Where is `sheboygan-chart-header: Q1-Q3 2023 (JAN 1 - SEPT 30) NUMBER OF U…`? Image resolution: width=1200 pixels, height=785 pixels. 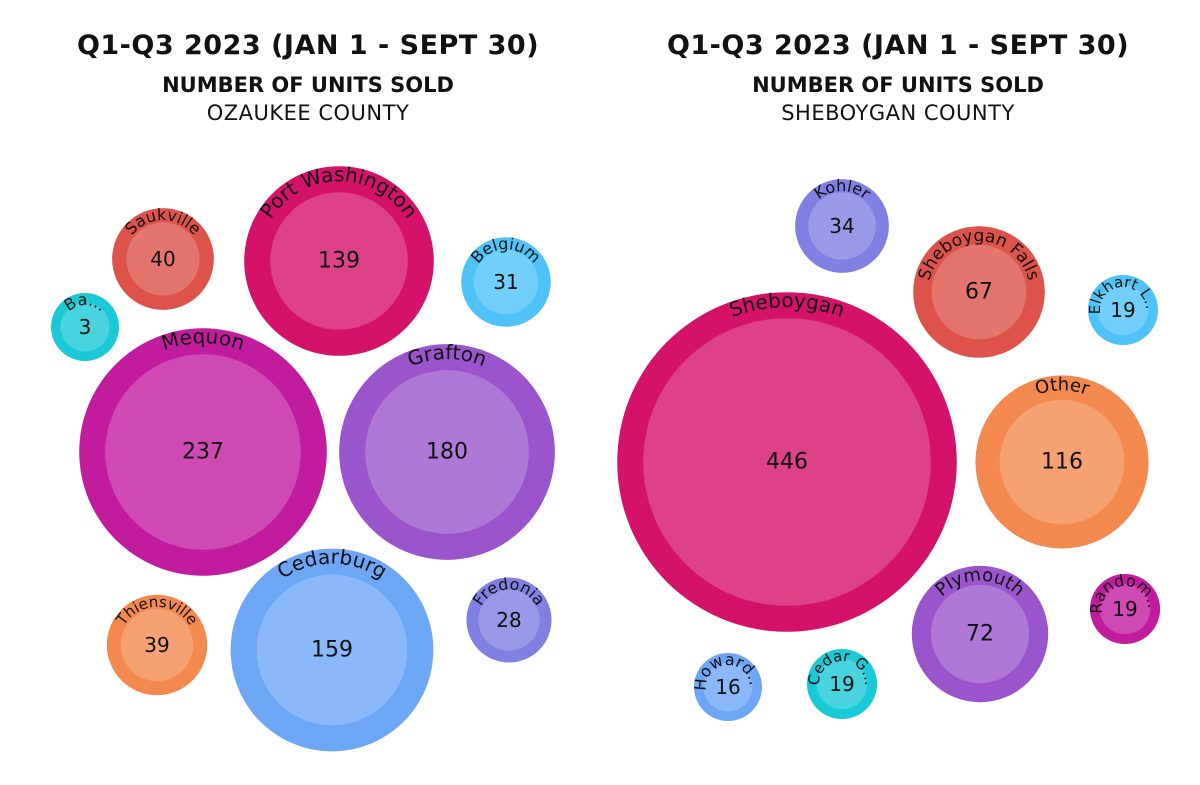 sheboygan-chart-header: Q1-Q3 2023 (JAN 1 - SEPT 30) NUMBER OF U… is located at coordinates (898, 77).